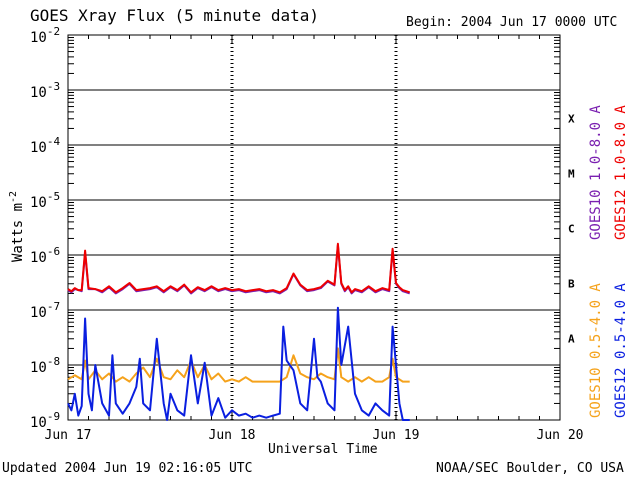 The height and width of the screenshot is (480, 640). Describe the element at coordinates (571, 339) in the screenshot. I see `flare-class-label: A` at that location.